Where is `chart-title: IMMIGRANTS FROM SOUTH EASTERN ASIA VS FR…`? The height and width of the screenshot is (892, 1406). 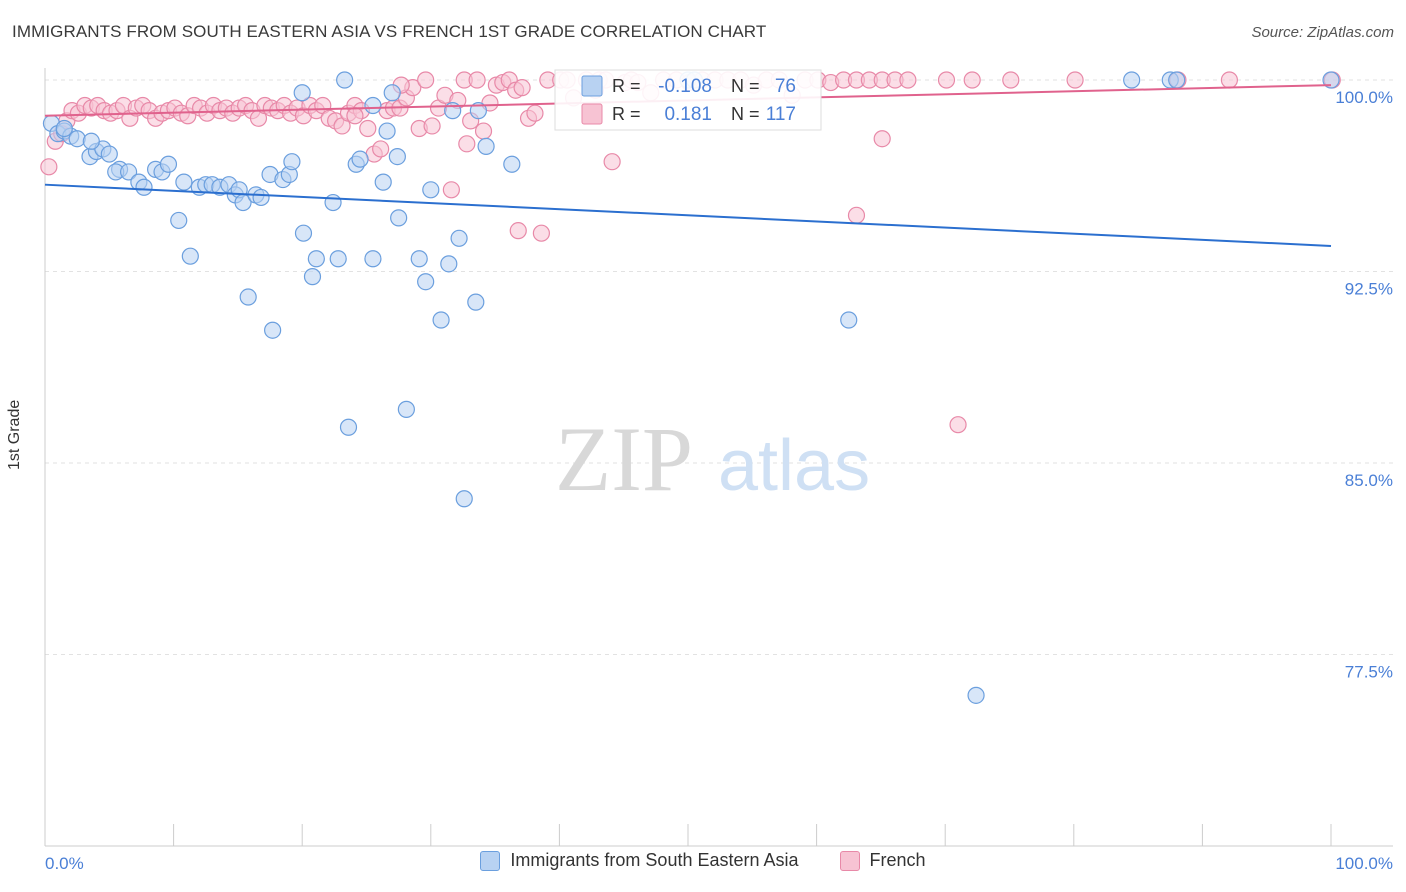
chart-title: IMMIGRANTS FROM SOUTH EASTERN ASIA VS FR… is located at coordinates (389, 31).